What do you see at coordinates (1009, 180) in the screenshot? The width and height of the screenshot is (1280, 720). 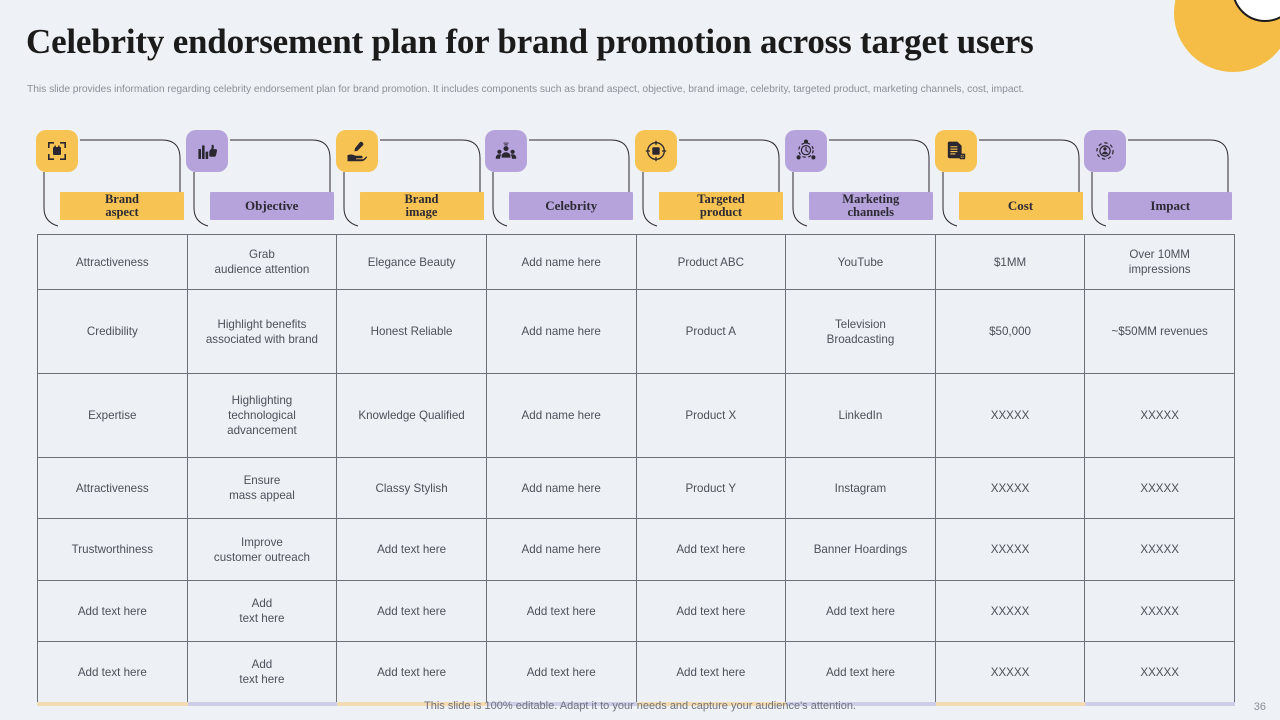 I see `column-header-7: Cost` at bounding box center [1009, 180].